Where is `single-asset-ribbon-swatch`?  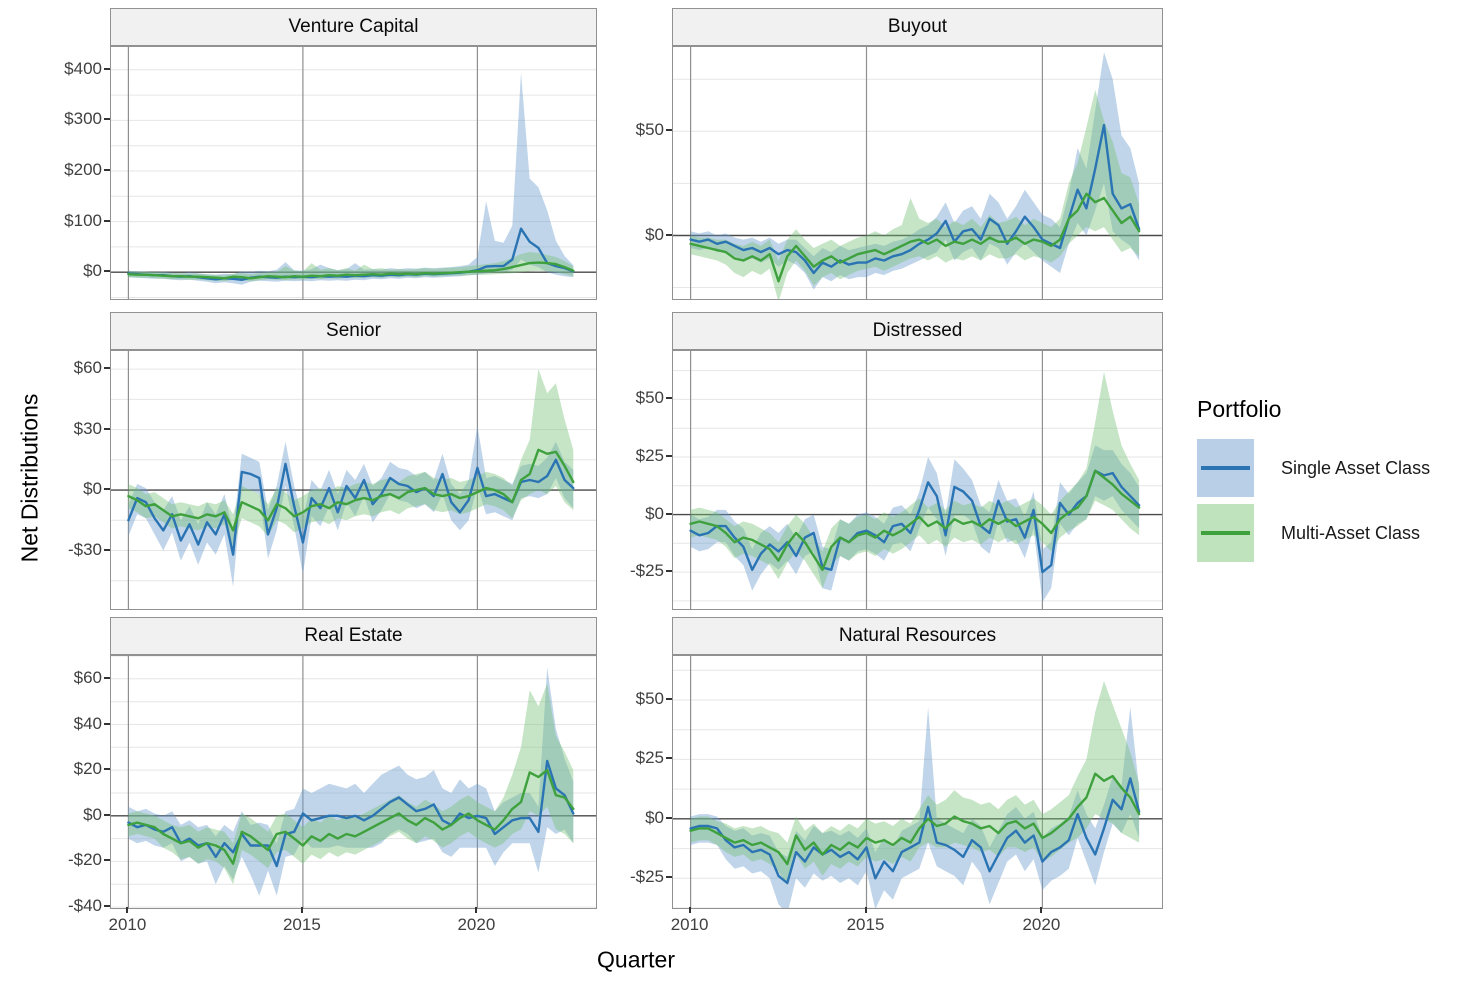
single-asset-ribbon-swatch is located at coordinates (1225, 468).